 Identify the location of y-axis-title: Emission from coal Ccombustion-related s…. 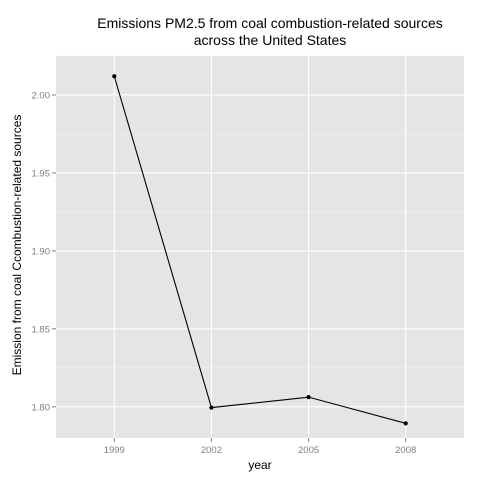
(17, 245).